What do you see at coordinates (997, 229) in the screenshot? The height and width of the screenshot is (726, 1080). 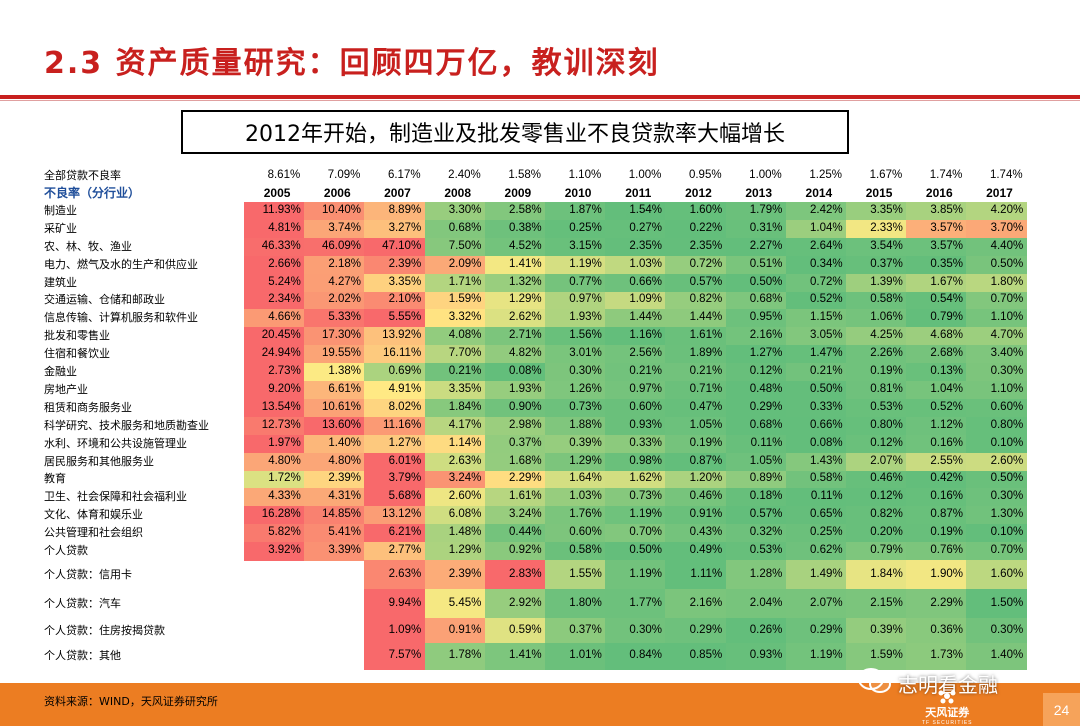 I see `heatmap-cell: 3.70%` at bounding box center [997, 229].